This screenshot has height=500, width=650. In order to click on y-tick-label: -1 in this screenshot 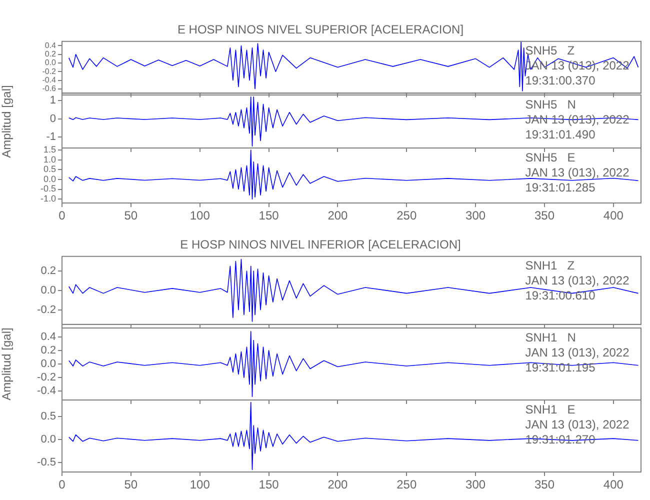, I will do `click(51, 137)`.